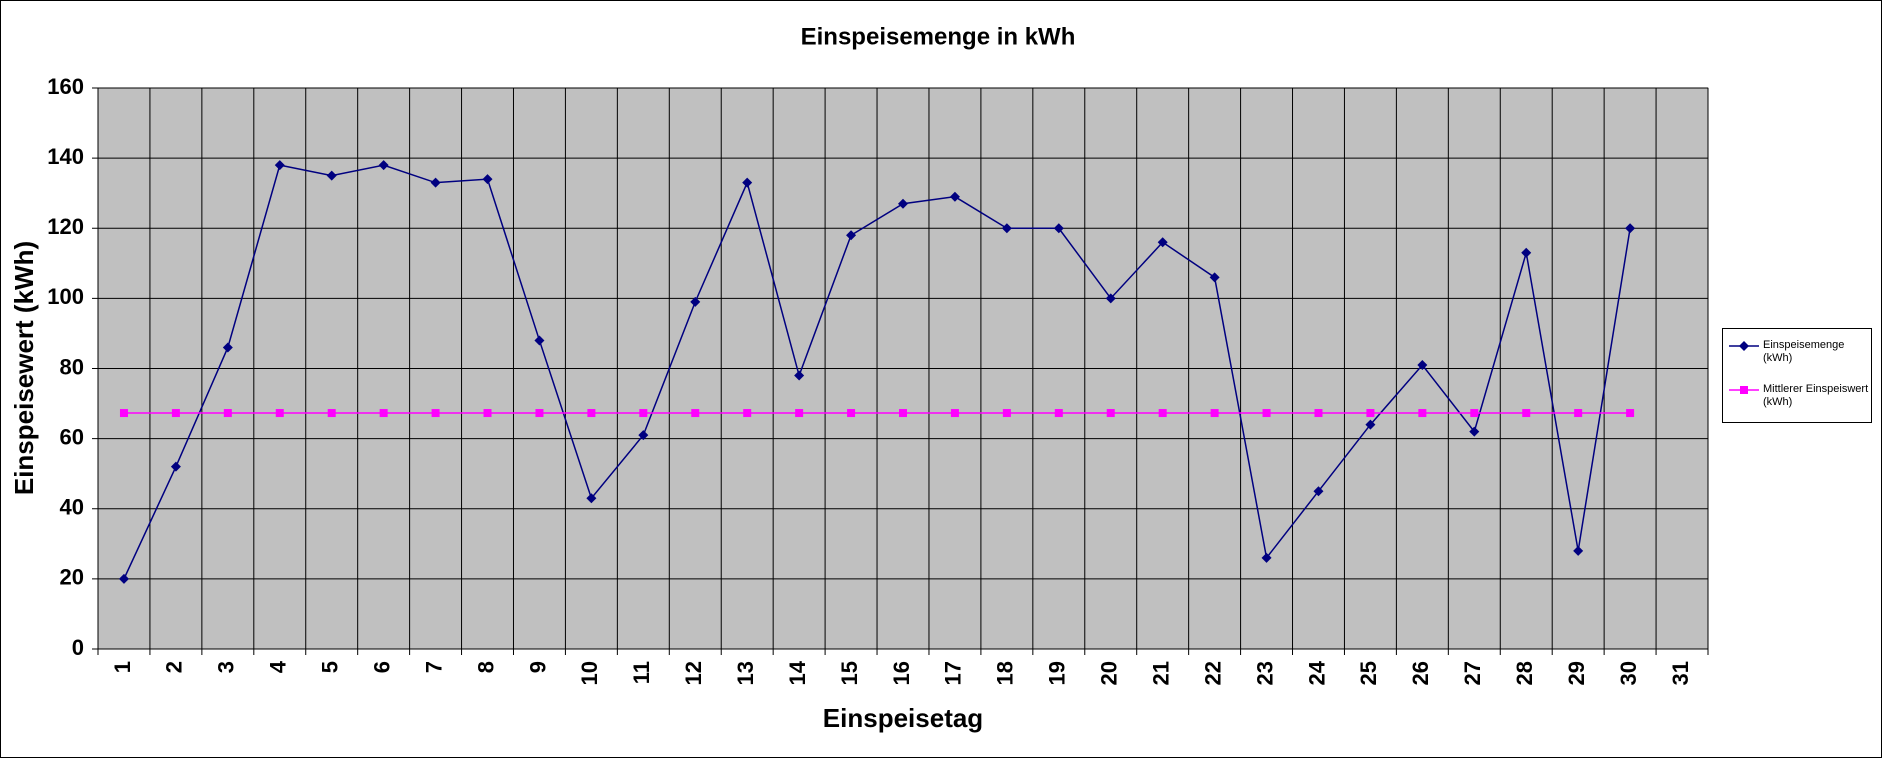  Describe the element at coordinates (745, 673) in the screenshot. I see `x-tick-label: 13` at that location.